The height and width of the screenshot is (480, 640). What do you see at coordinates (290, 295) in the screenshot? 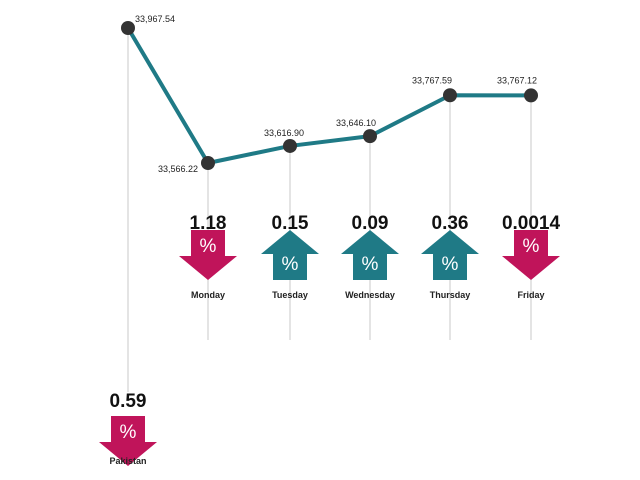
I see `day-label-tuesday: Tuesday` at bounding box center [290, 295].